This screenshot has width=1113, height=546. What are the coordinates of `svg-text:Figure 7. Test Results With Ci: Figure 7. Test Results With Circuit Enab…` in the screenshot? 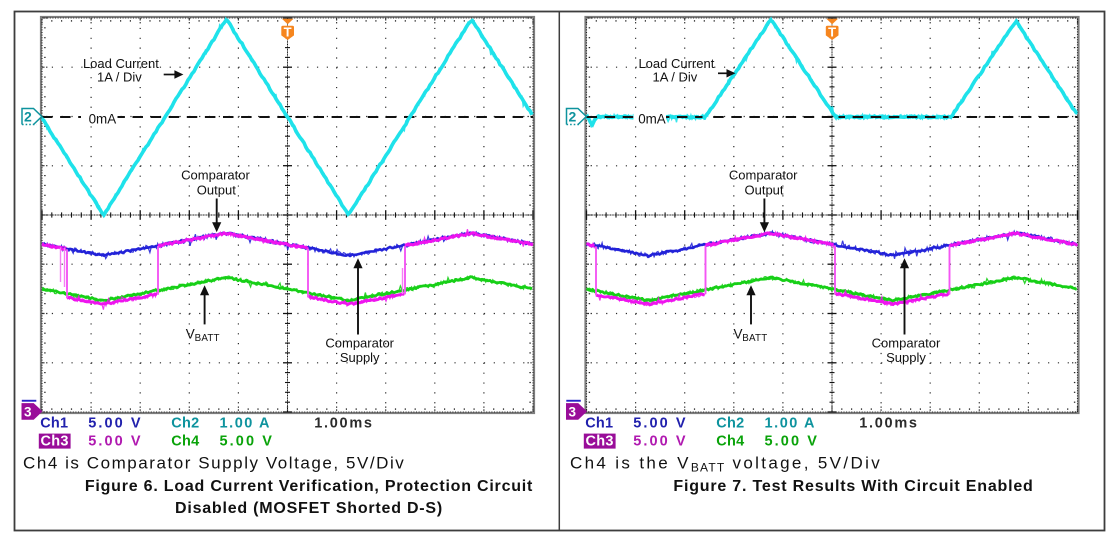 It's located at (853, 486).